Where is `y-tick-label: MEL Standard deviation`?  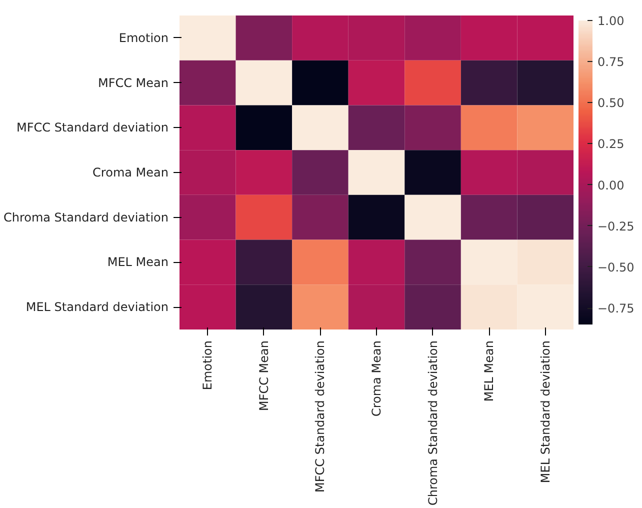
y-tick-label: MEL Standard deviation is located at coordinates (97, 307).